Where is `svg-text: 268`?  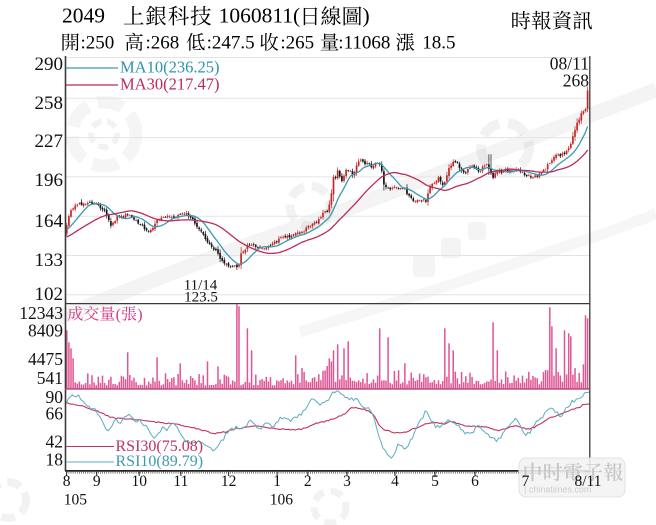 svg-text: 268 is located at coordinates (576, 80).